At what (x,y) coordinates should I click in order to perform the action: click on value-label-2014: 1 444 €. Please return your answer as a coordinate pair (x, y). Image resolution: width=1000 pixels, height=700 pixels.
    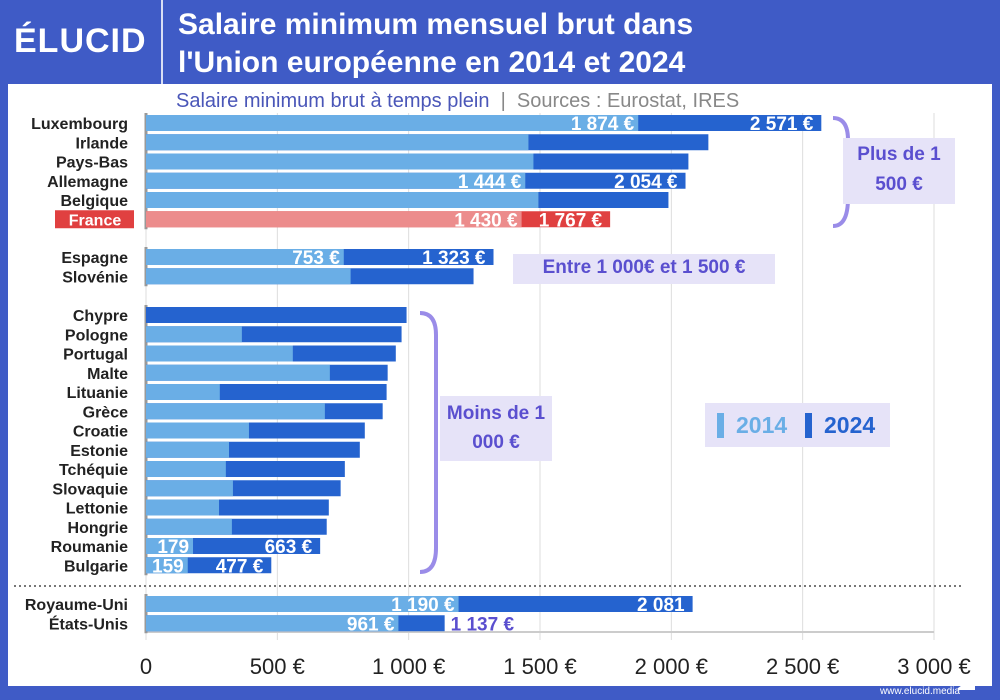
    Looking at the image, I should click on (490, 182).